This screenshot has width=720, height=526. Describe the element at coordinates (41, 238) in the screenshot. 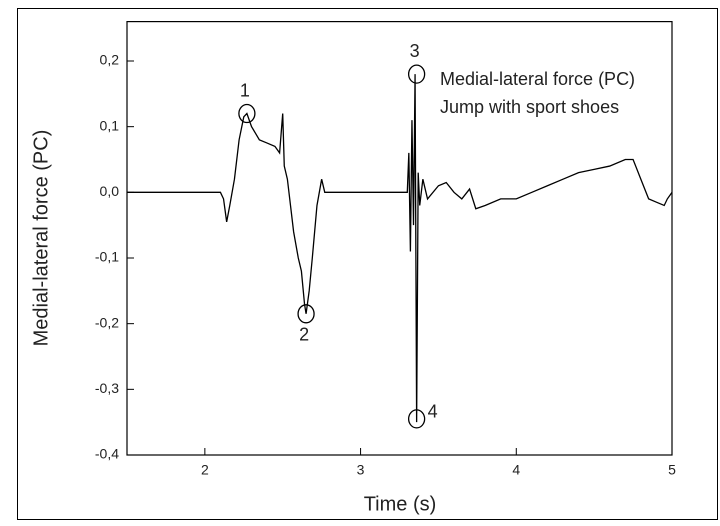

I see `y-axis-label: Medial-lateral force (PC)` at that location.